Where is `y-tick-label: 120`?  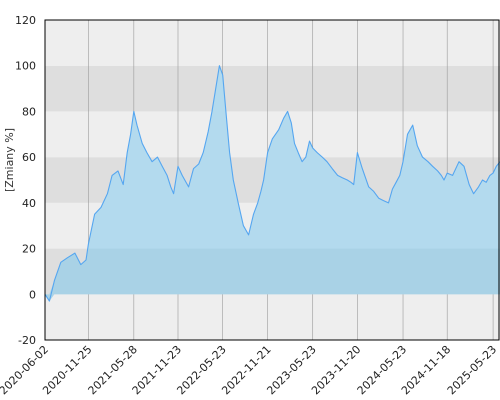
y-tick-label: 120 is located at coordinates (25, 20).